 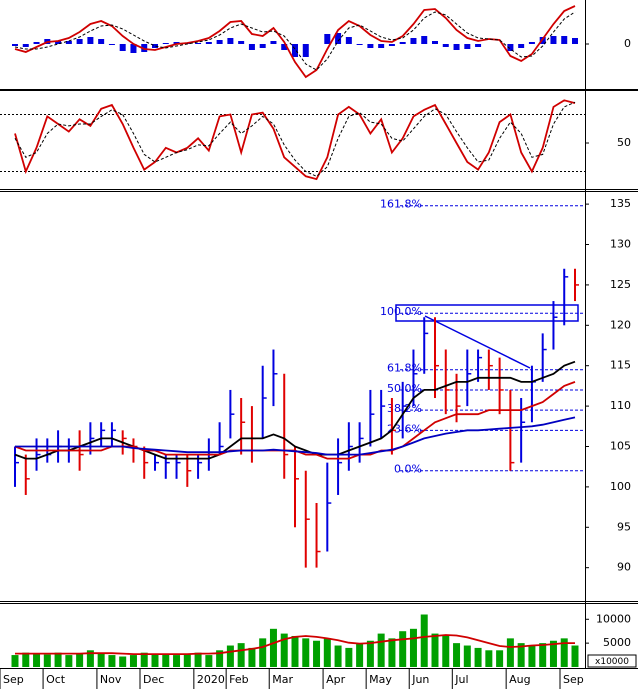 I want to click on fib-label: 161.8%, so click(x=401, y=204).